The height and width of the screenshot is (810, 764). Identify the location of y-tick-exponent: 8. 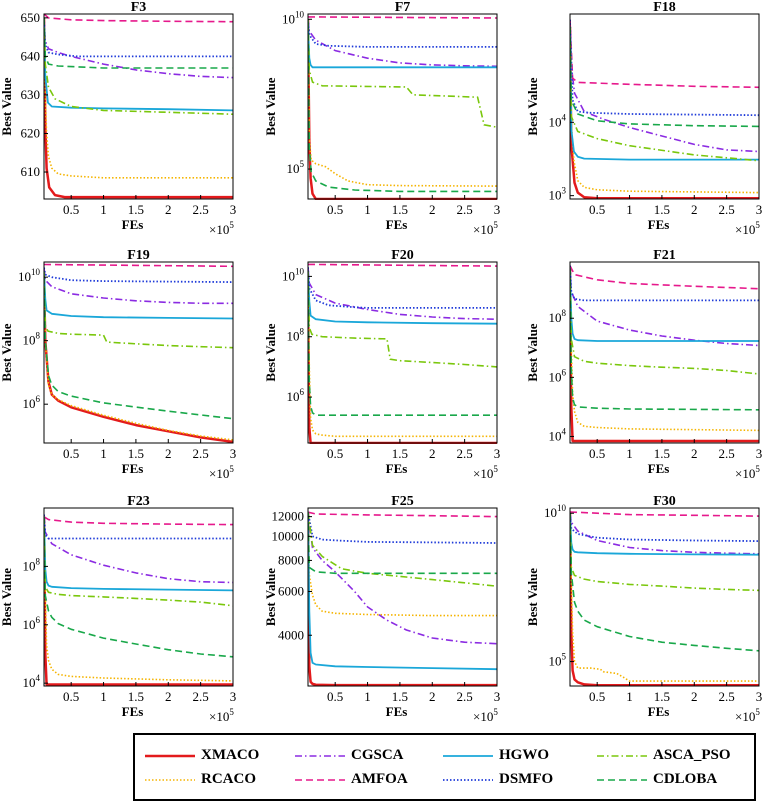
(564, 313).